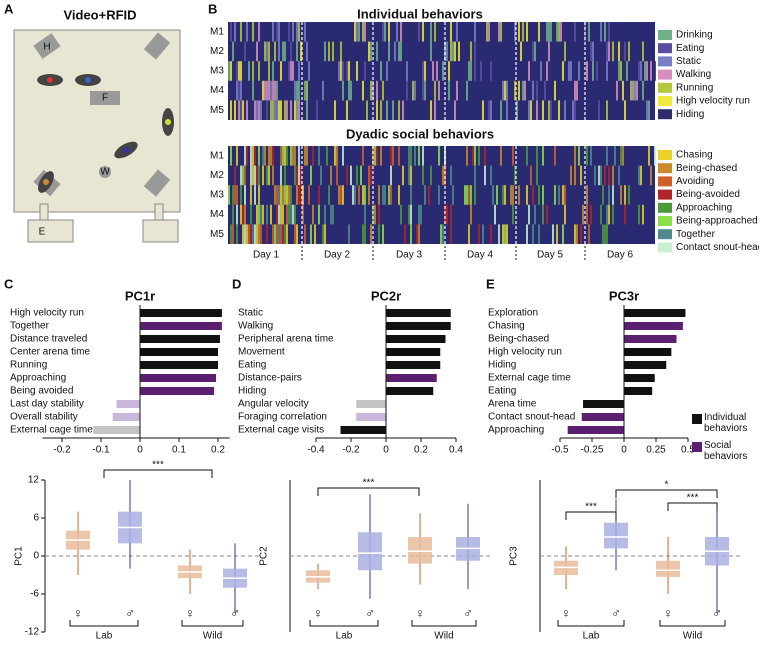 The image size is (759, 645). Describe the element at coordinates (616, 535) in the screenshot. I see `box` at that location.